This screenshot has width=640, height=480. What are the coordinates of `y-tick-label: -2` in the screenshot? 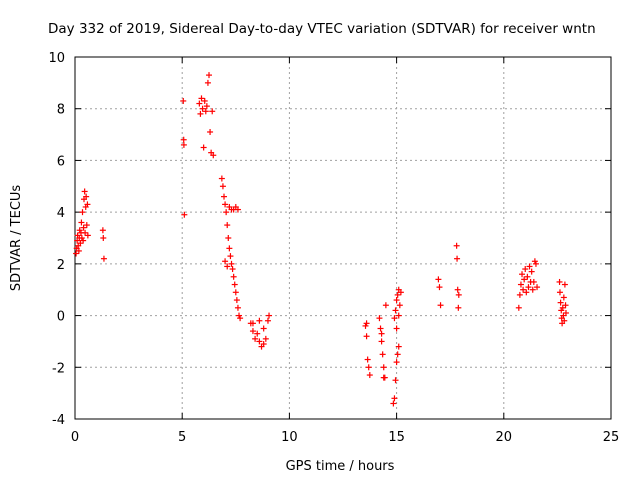 It's located at (58, 368).